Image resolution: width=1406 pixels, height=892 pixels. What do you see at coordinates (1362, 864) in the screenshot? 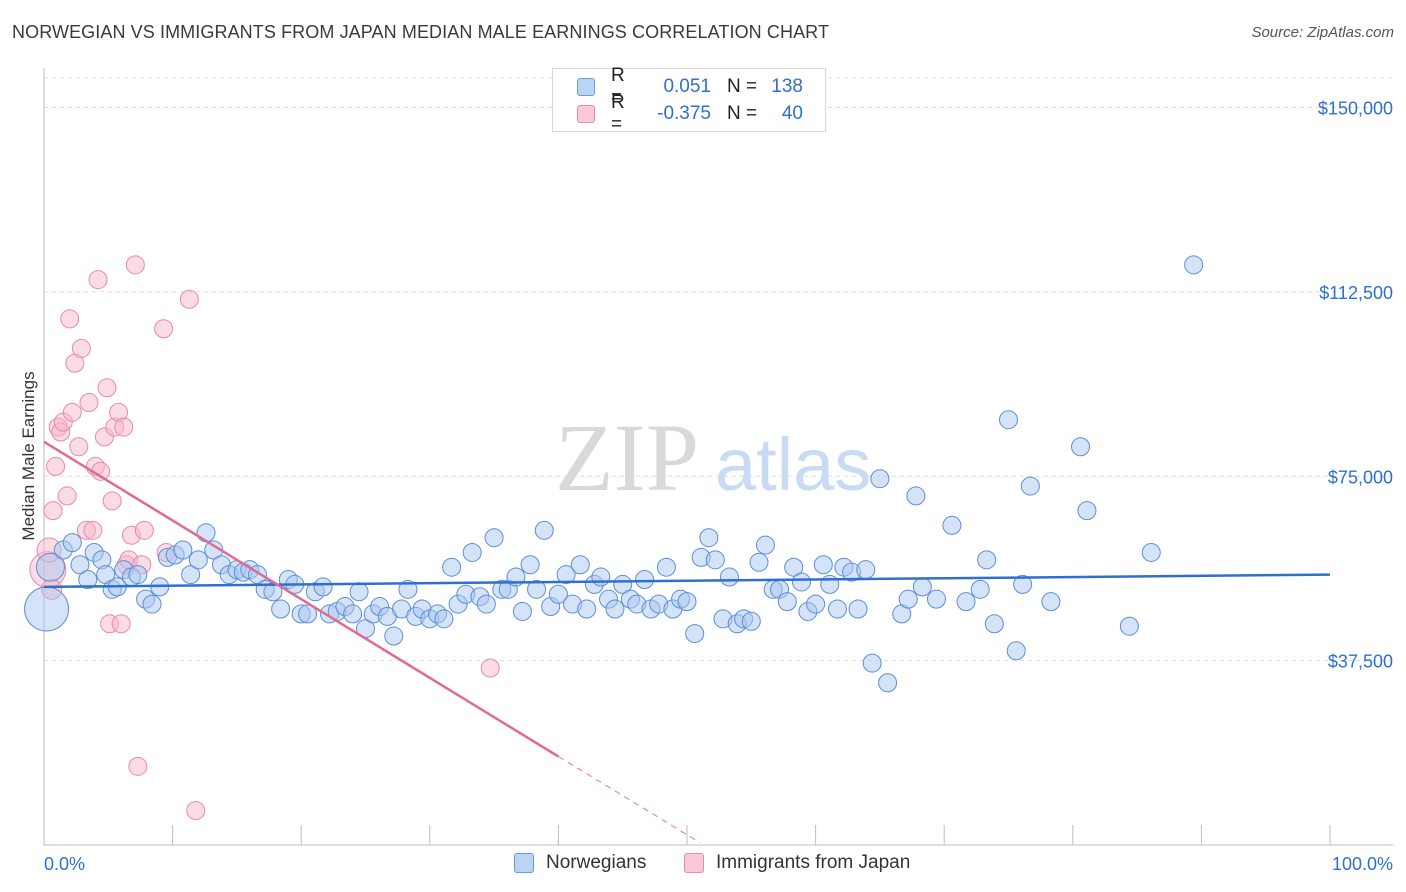
I see `x-tick-label-max: 100.0%` at bounding box center [1362, 864].